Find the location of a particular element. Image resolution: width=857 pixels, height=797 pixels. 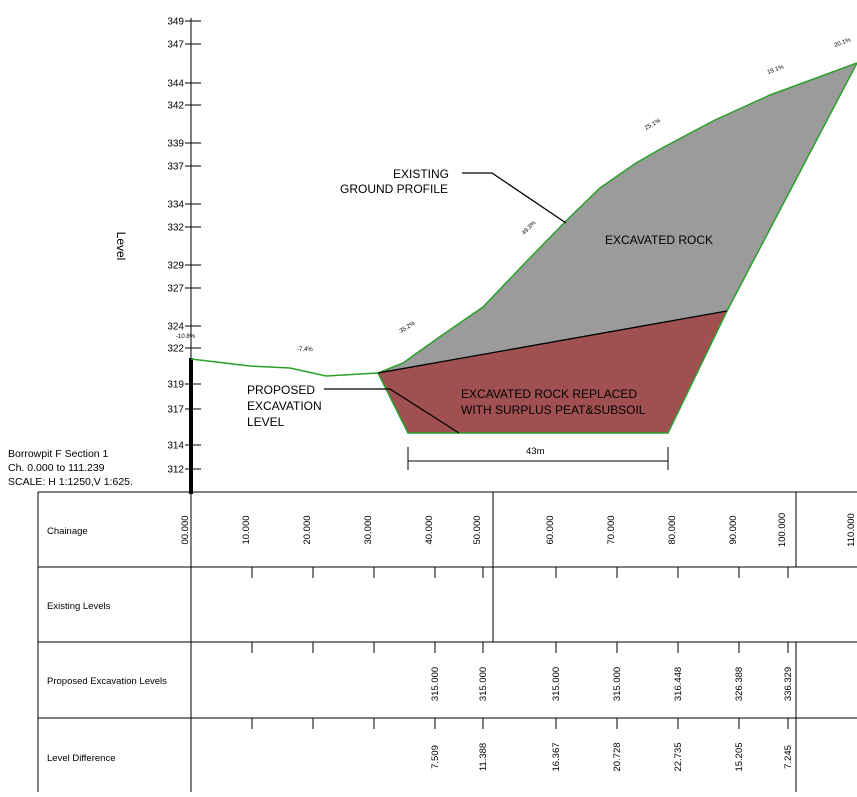

existing-ground-leader is located at coordinates (514, 198).